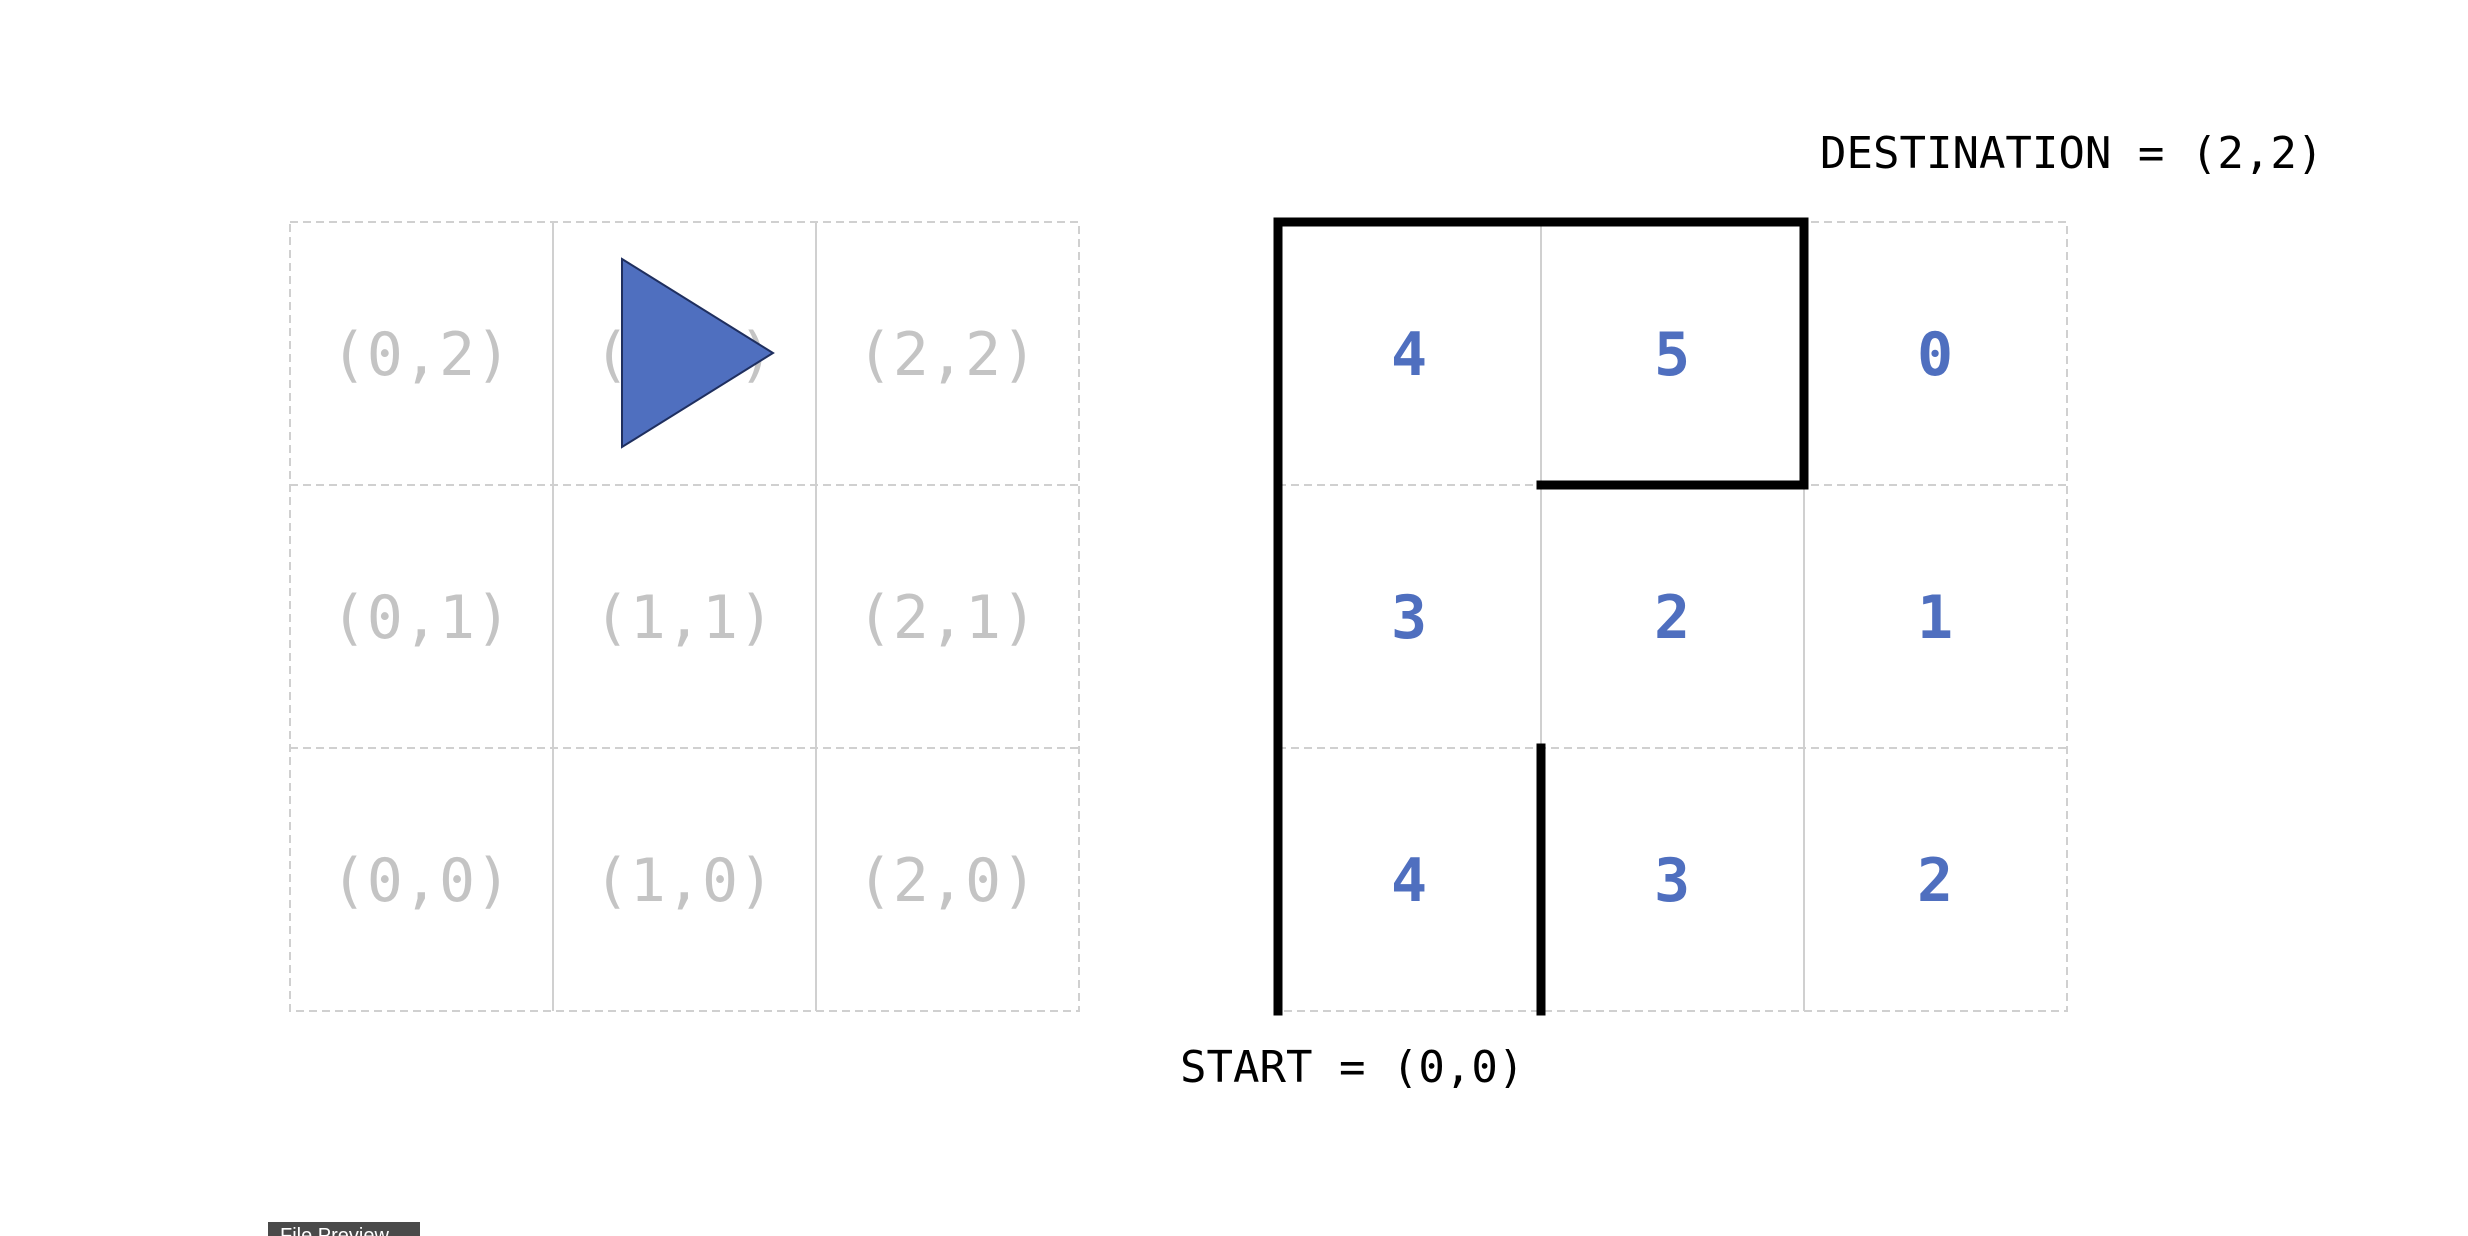  What do you see at coordinates (947, 881) in the screenshot?
I see `cell-label-2-0: (2,0)` at bounding box center [947, 881].